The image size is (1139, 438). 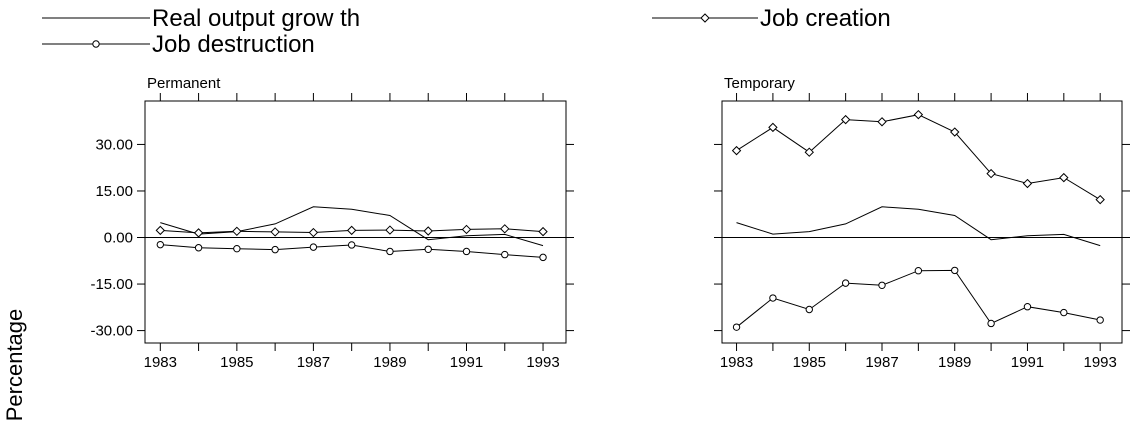 What do you see at coordinates (114, 191) in the screenshot?
I see `y-tick-label: 15.00` at bounding box center [114, 191].